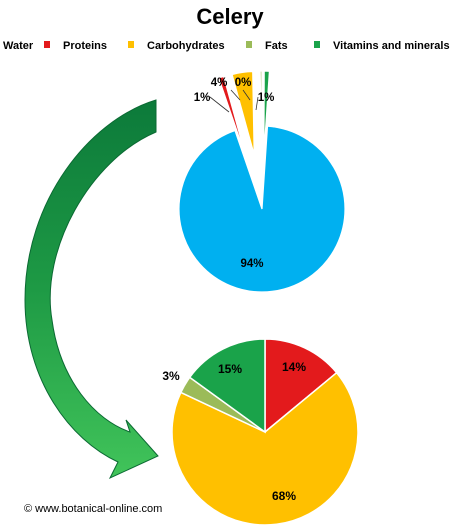  Describe the element at coordinates (391, 46) in the screenshot. I see `legend-label-vitamins-and-minerals: Vitamins and minerals` at that location.